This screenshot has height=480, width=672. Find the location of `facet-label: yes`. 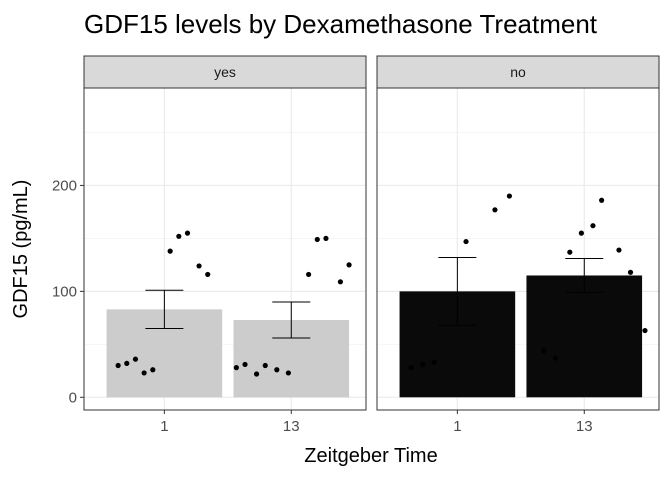

facet-label: yes is located at coordinates (225, 72).